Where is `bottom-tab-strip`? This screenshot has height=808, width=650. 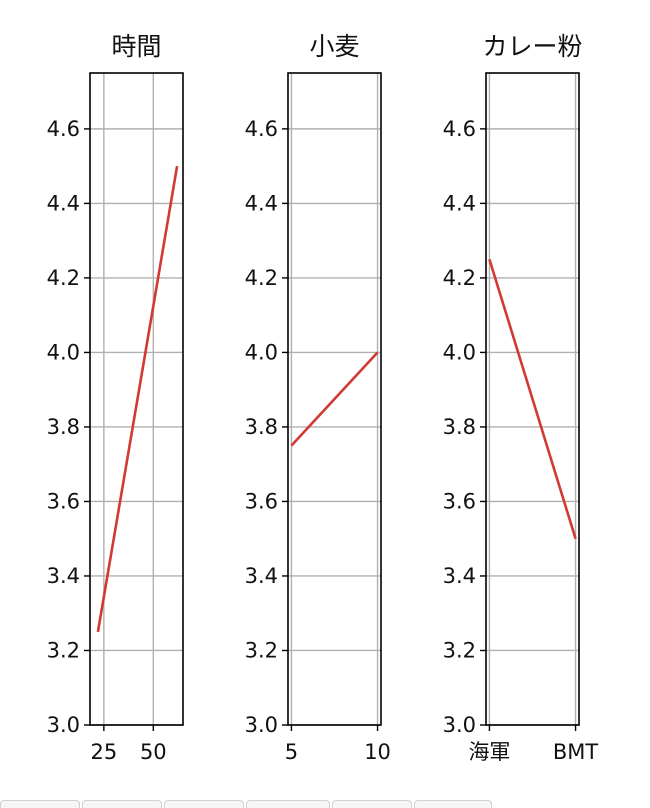 bottom-tab-strip is located at coordinates (325, 804).